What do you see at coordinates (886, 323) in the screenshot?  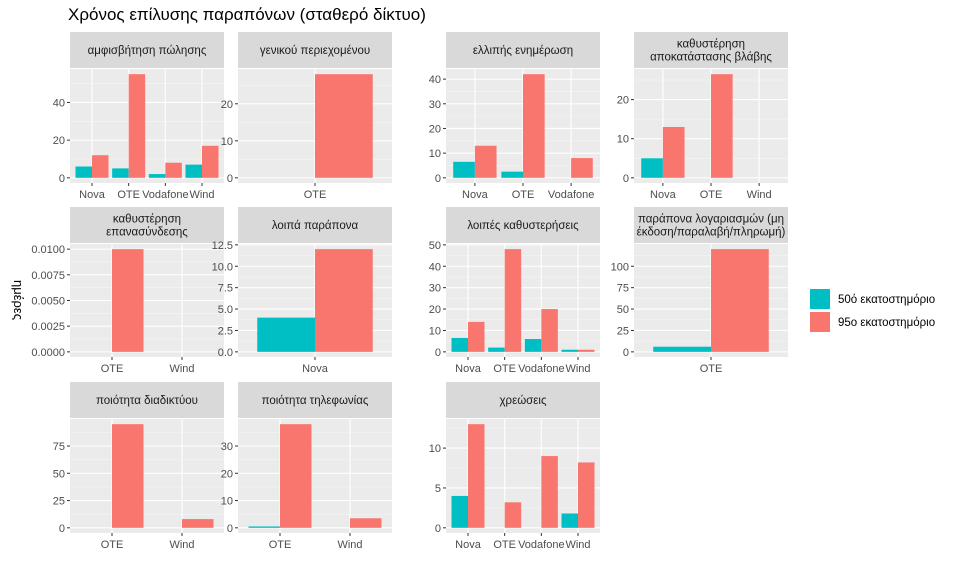 I see `legend-label: 95ο εκατοστημόριο` at bounding box center [886, 323].